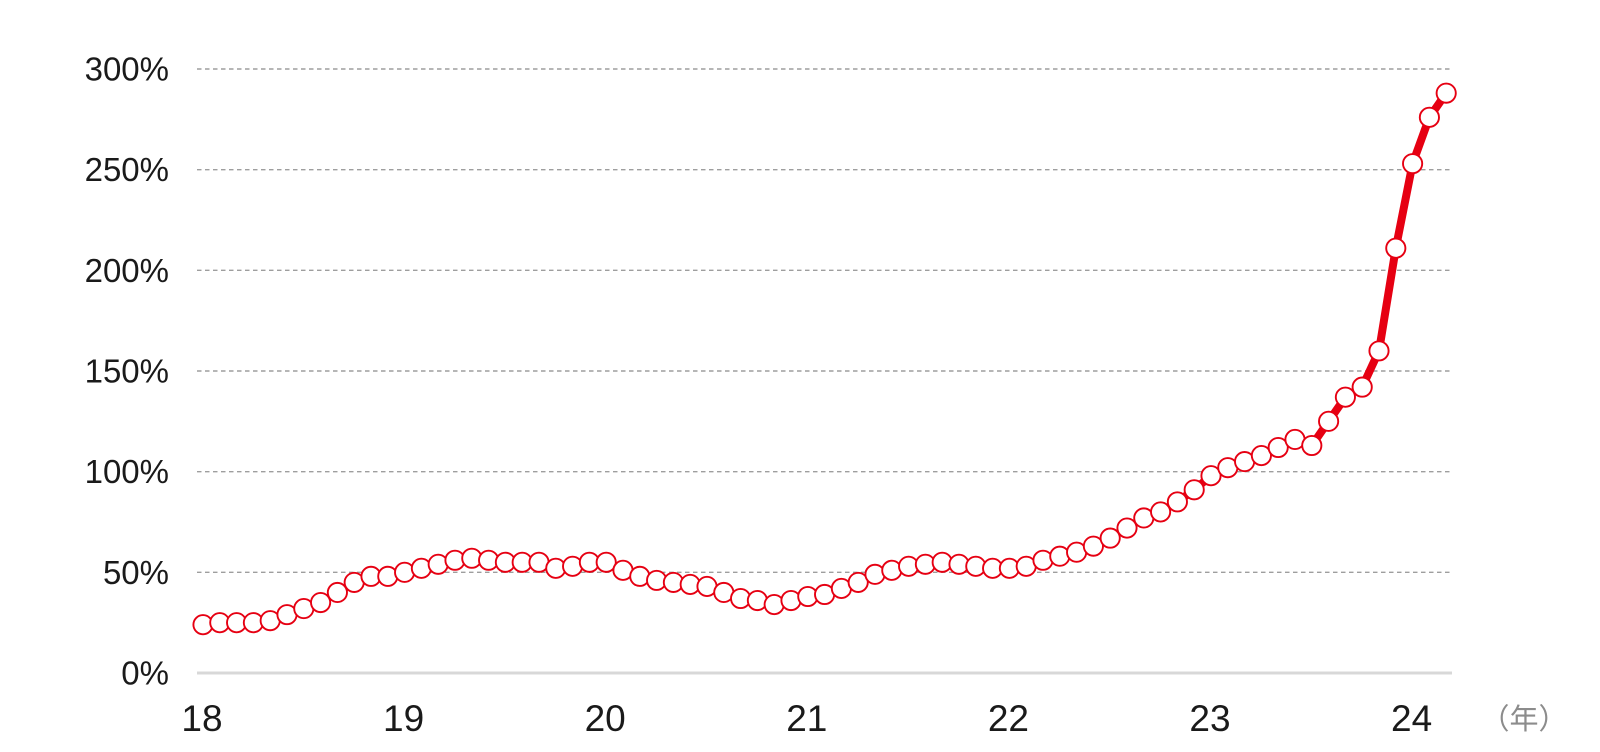 This screenshot has height=752, width=1600. What do you see at coordinates (127, 69) in the screenshot?
I see `y-axis-tick-label: 300%` at bounding box center [127, 69].